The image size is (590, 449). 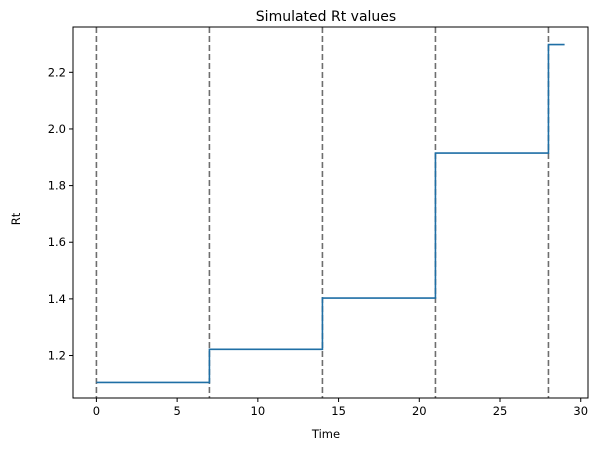 I want to click on x-axis-ticks: 0 5 10 15 20 25 30, so click(x=340, y=408).